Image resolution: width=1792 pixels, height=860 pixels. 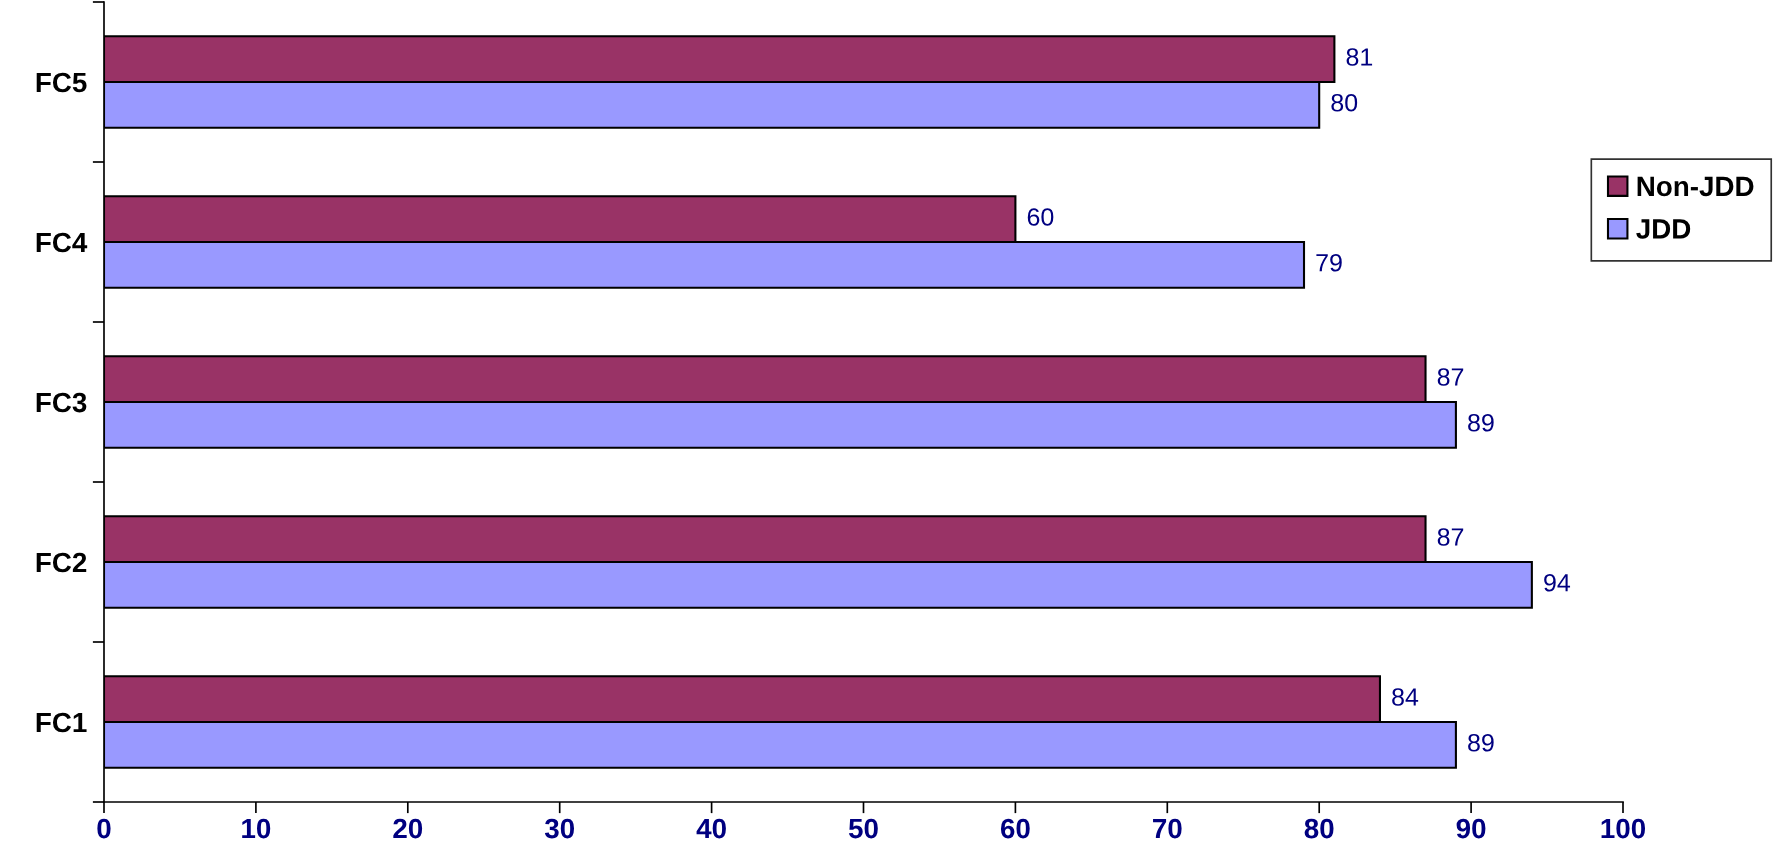 What do you see at coordinates (1167, 828) in the screenshot?
I see `x-tick-label: 70` at bounding box center [1167, 828].